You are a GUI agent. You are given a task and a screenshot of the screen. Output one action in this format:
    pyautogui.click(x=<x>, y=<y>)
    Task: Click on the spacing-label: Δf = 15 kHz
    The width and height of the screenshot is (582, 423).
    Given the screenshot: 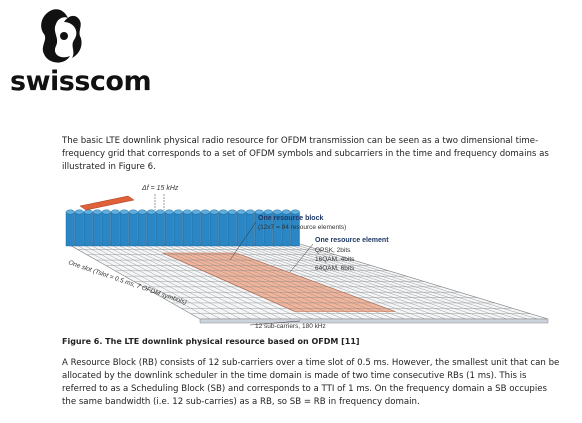 What is the action you would take?
    pyautogui.click(x=160, y=188)
    